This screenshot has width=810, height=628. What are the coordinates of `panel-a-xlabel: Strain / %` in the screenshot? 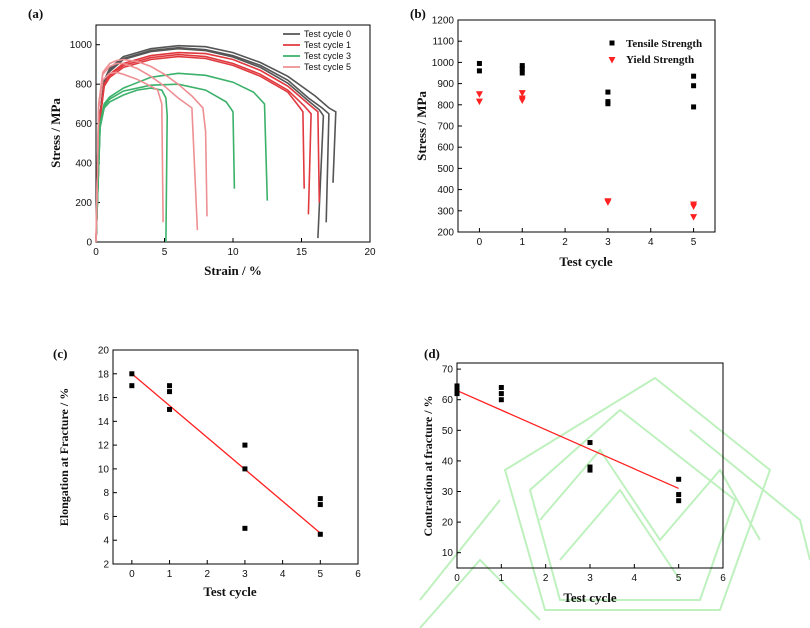 It's located at (233, 270).